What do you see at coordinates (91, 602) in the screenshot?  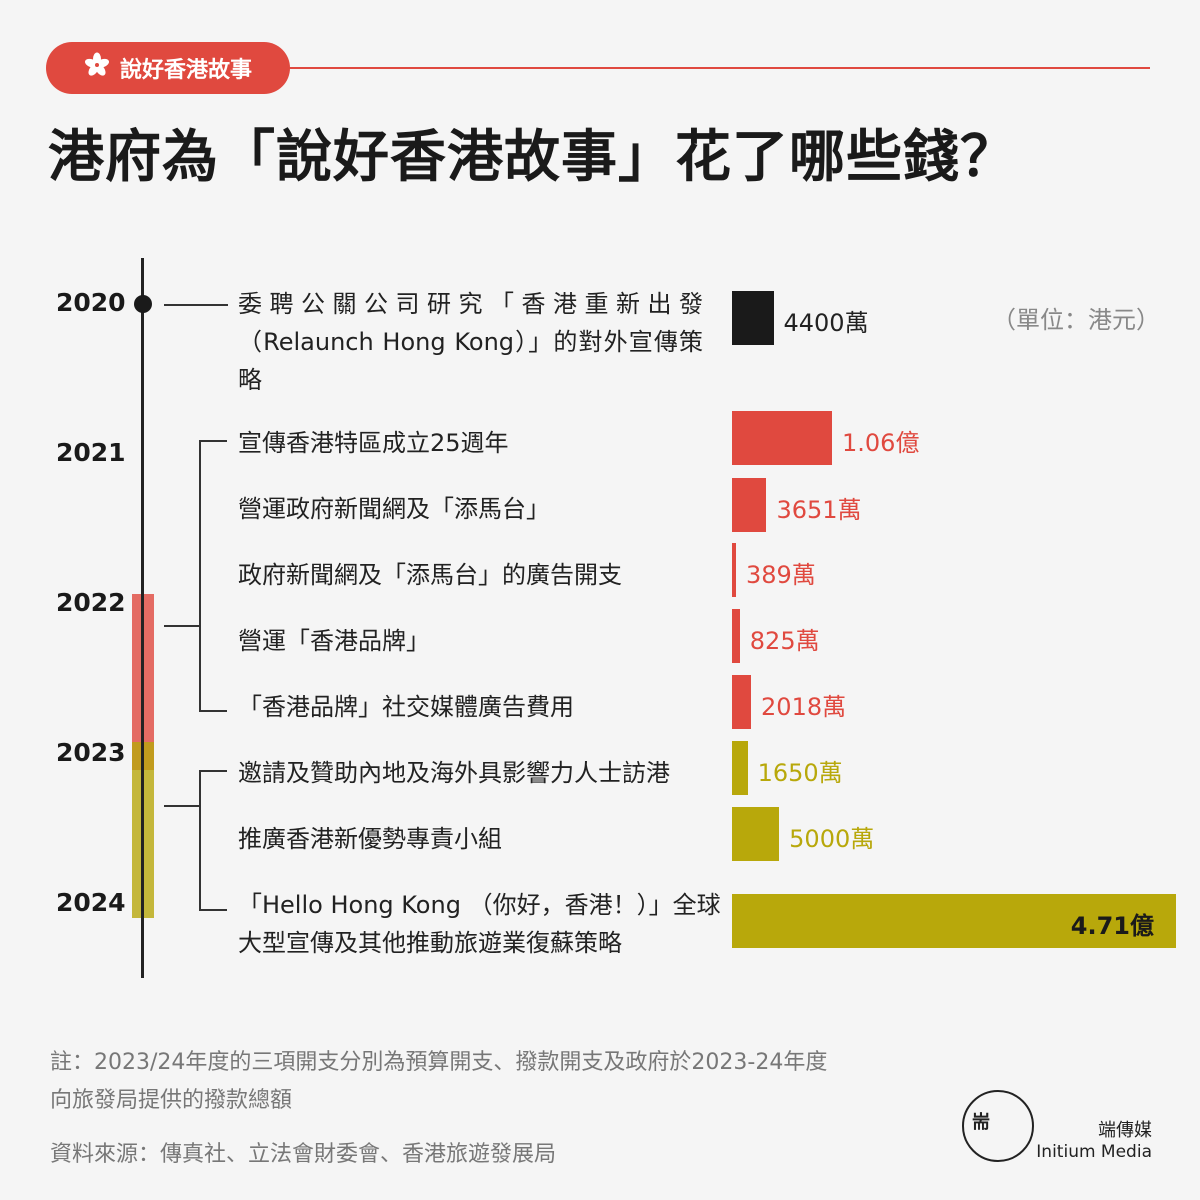 I see `year-label-2022: 2022` at bounding box center [91, 602].